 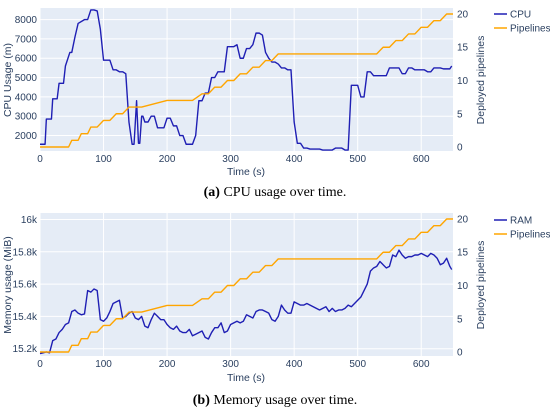 What do you see at coordinates (26, 97) in the screenshot?
I see `y-tick-label: 4000` at bounding box center [26, 97].